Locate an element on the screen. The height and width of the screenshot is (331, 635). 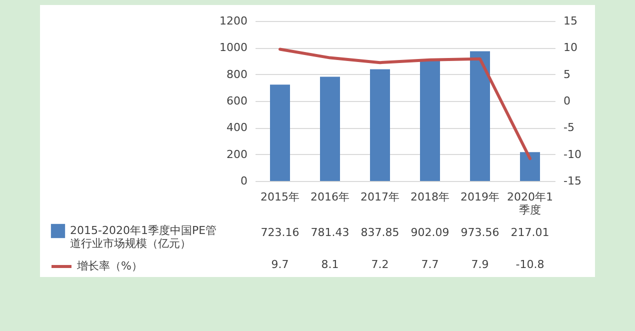
data-label: -10.8 is located at coordinates (530, 264).